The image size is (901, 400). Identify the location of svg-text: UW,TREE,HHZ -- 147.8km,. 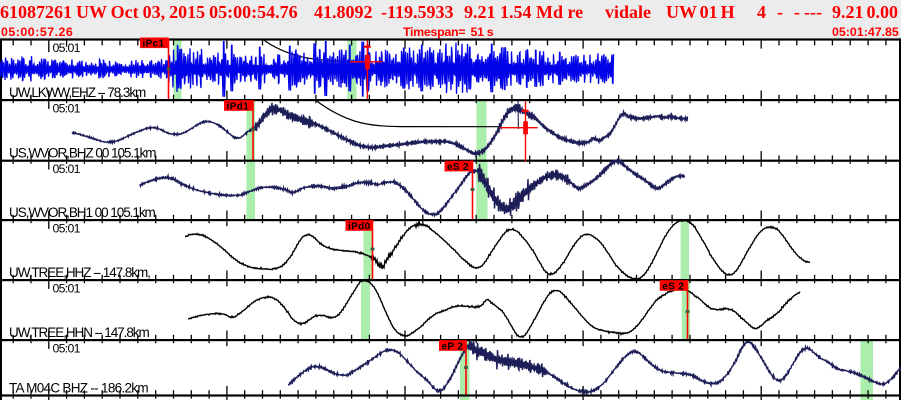
(79, 272).